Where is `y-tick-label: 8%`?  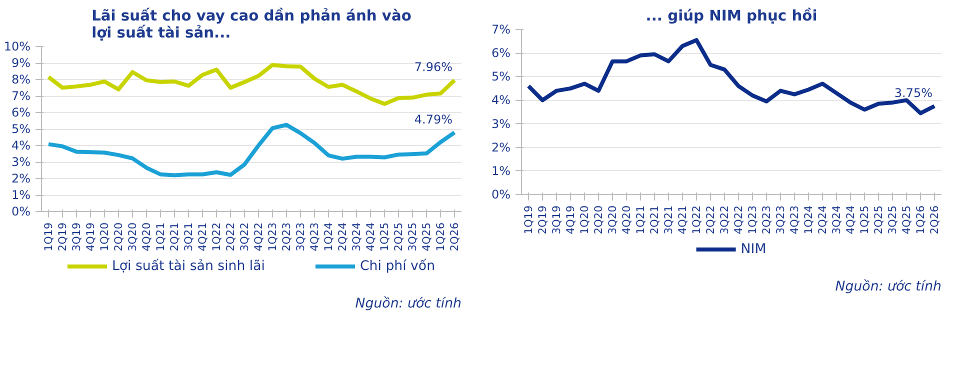 y-tick-label: 8% is located at coordinates (21, 79).